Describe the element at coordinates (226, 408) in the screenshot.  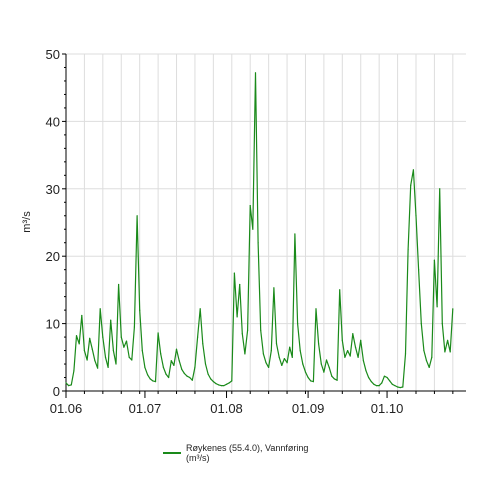
I see `x-tick-label: 01.08` at that location.